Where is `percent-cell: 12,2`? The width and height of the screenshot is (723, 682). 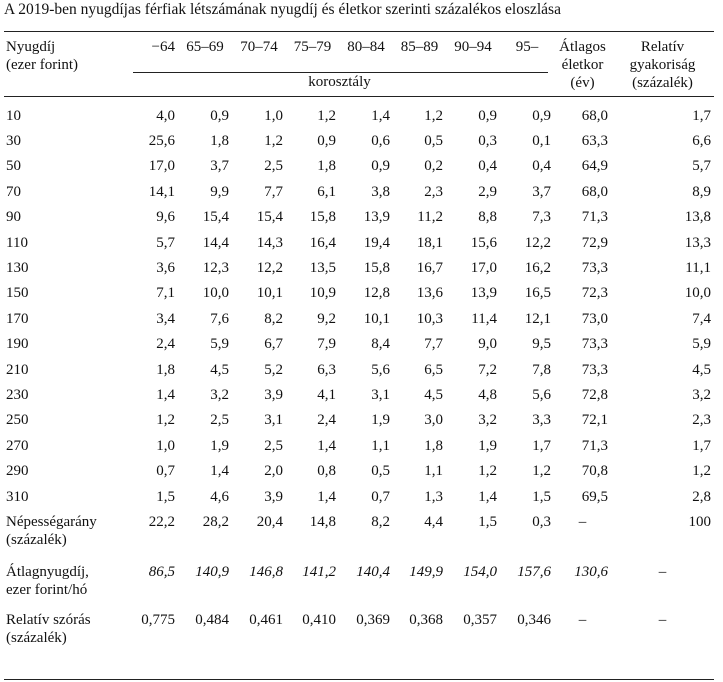 percent-cell: 12,2 is located at coordinates (537, 242).